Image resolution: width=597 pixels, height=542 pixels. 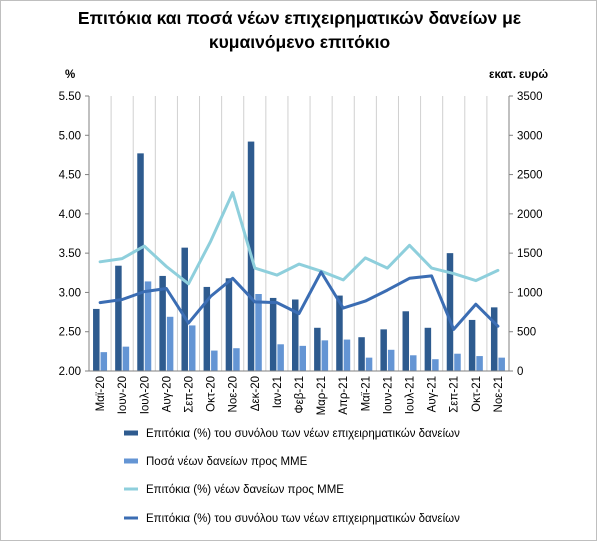 What do you see at coordinates (123, 395) in the screenshot?
I see `x-tick-label: Ιουν-20` at bounding box center [123, 395].